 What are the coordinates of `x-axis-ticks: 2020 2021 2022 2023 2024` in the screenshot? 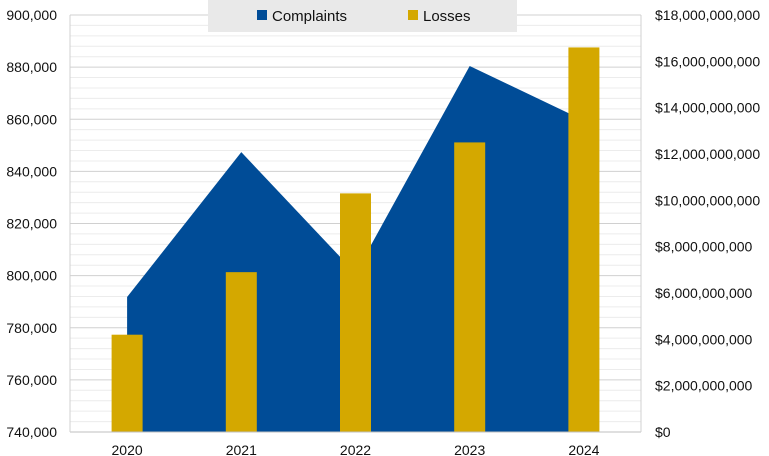 It's located at (356, 449).